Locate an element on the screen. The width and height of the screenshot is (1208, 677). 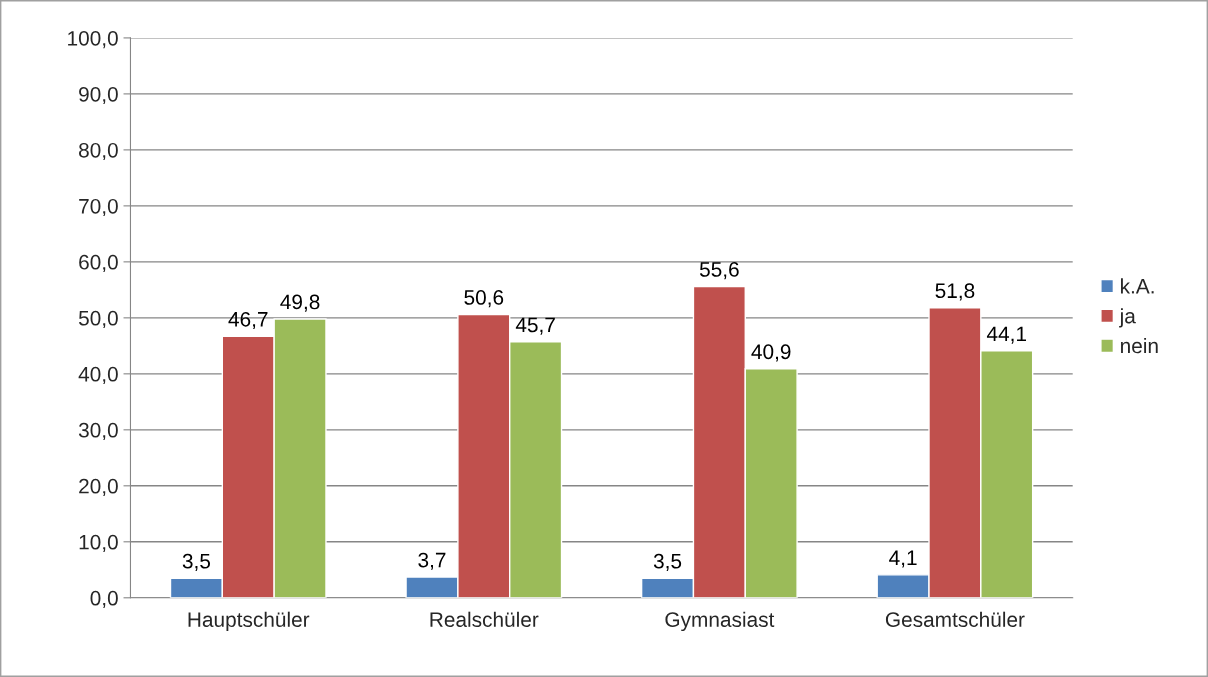
data-label: 50,6 is located at coordinates (484, 299).